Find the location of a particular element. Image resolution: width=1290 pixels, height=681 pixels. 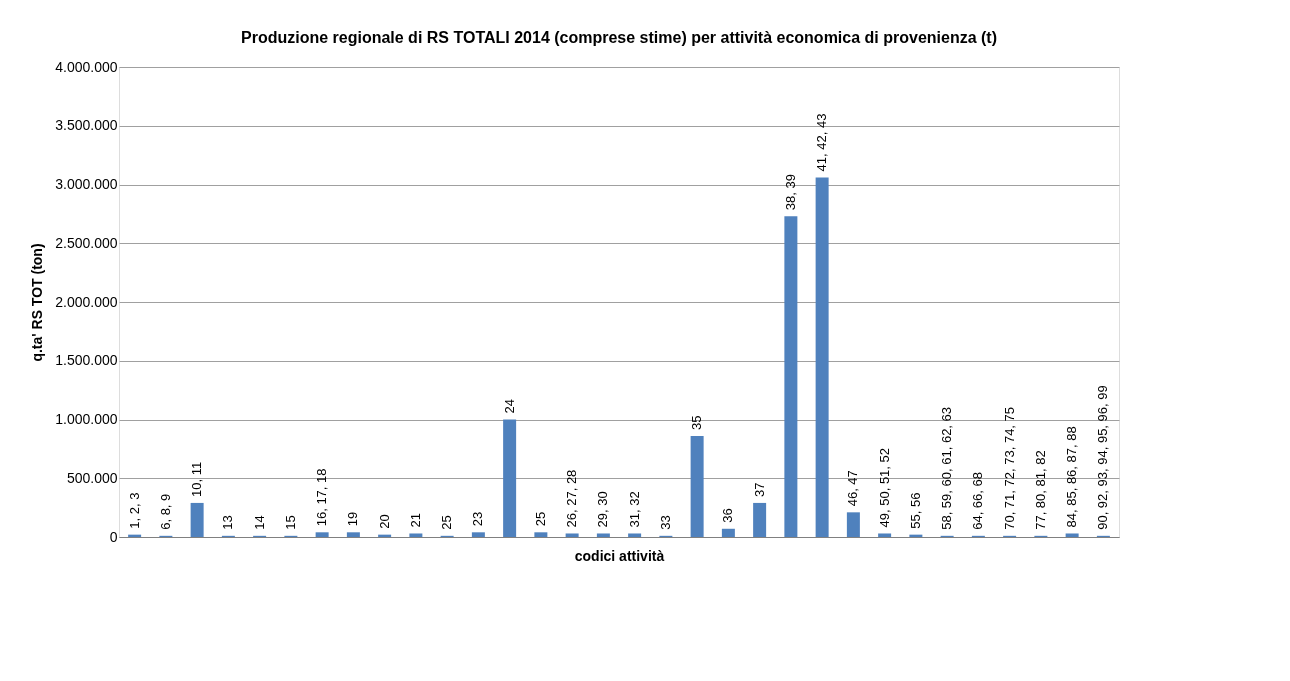

x-tick-label: 19 is located at coordinates (353, 519).